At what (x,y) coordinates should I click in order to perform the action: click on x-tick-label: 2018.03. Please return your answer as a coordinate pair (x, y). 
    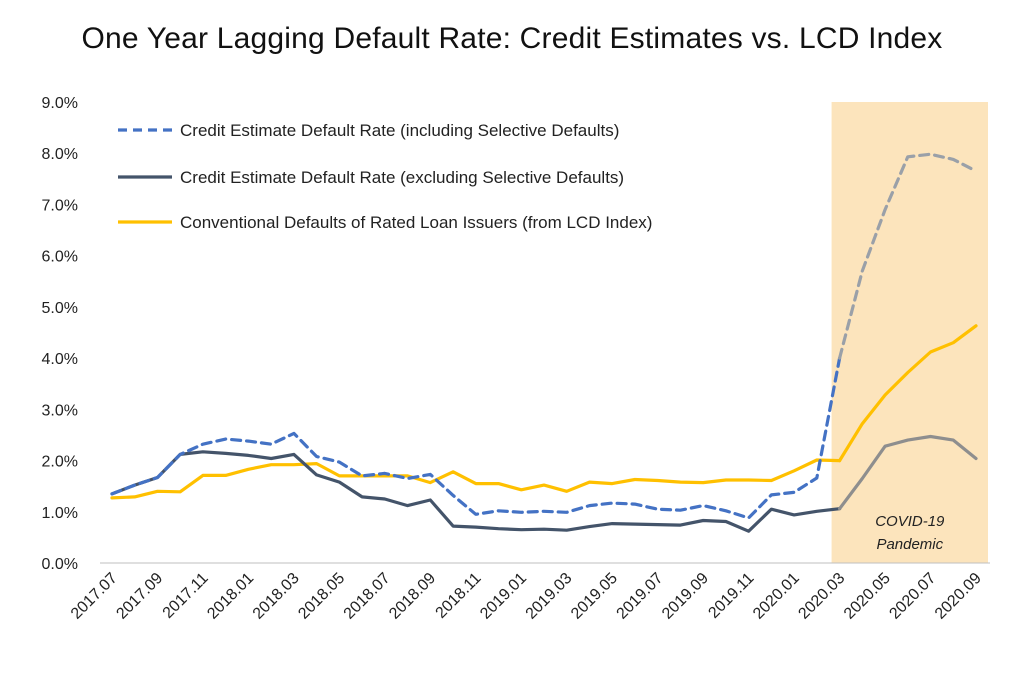
    Looking at the image, I should click on (276, 596).